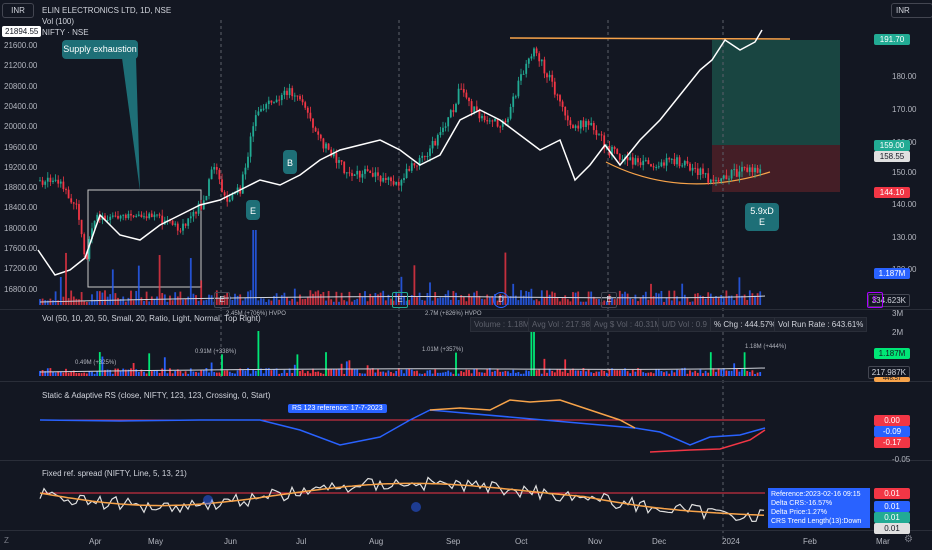 Image resolution: width=932 pixels, height=550 pixels. Describe the element at coordinates (100, 49) in the screenshot. I see `supply-exhaustion-callout: Supply exhaustion` at that location.